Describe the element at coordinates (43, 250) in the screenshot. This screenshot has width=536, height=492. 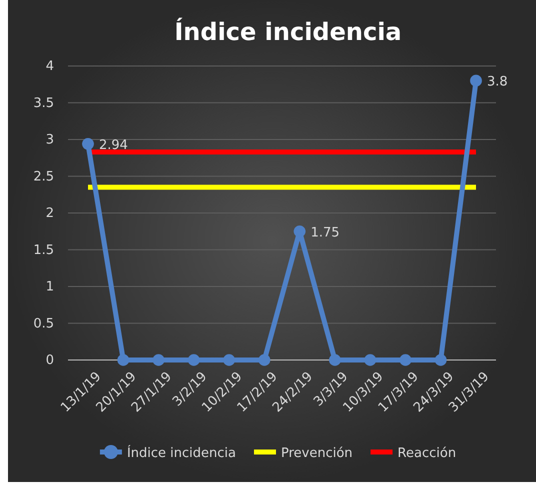
I see `y-tick-label: 1.5` at that location.